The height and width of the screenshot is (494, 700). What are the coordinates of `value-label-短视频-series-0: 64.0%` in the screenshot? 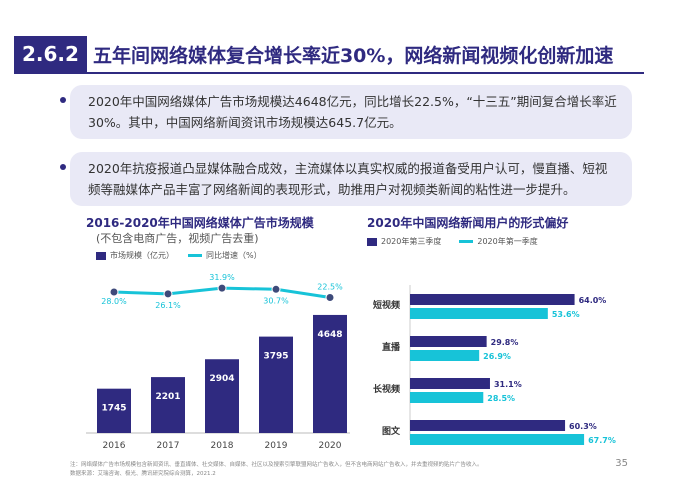 It's located at (593, 300).